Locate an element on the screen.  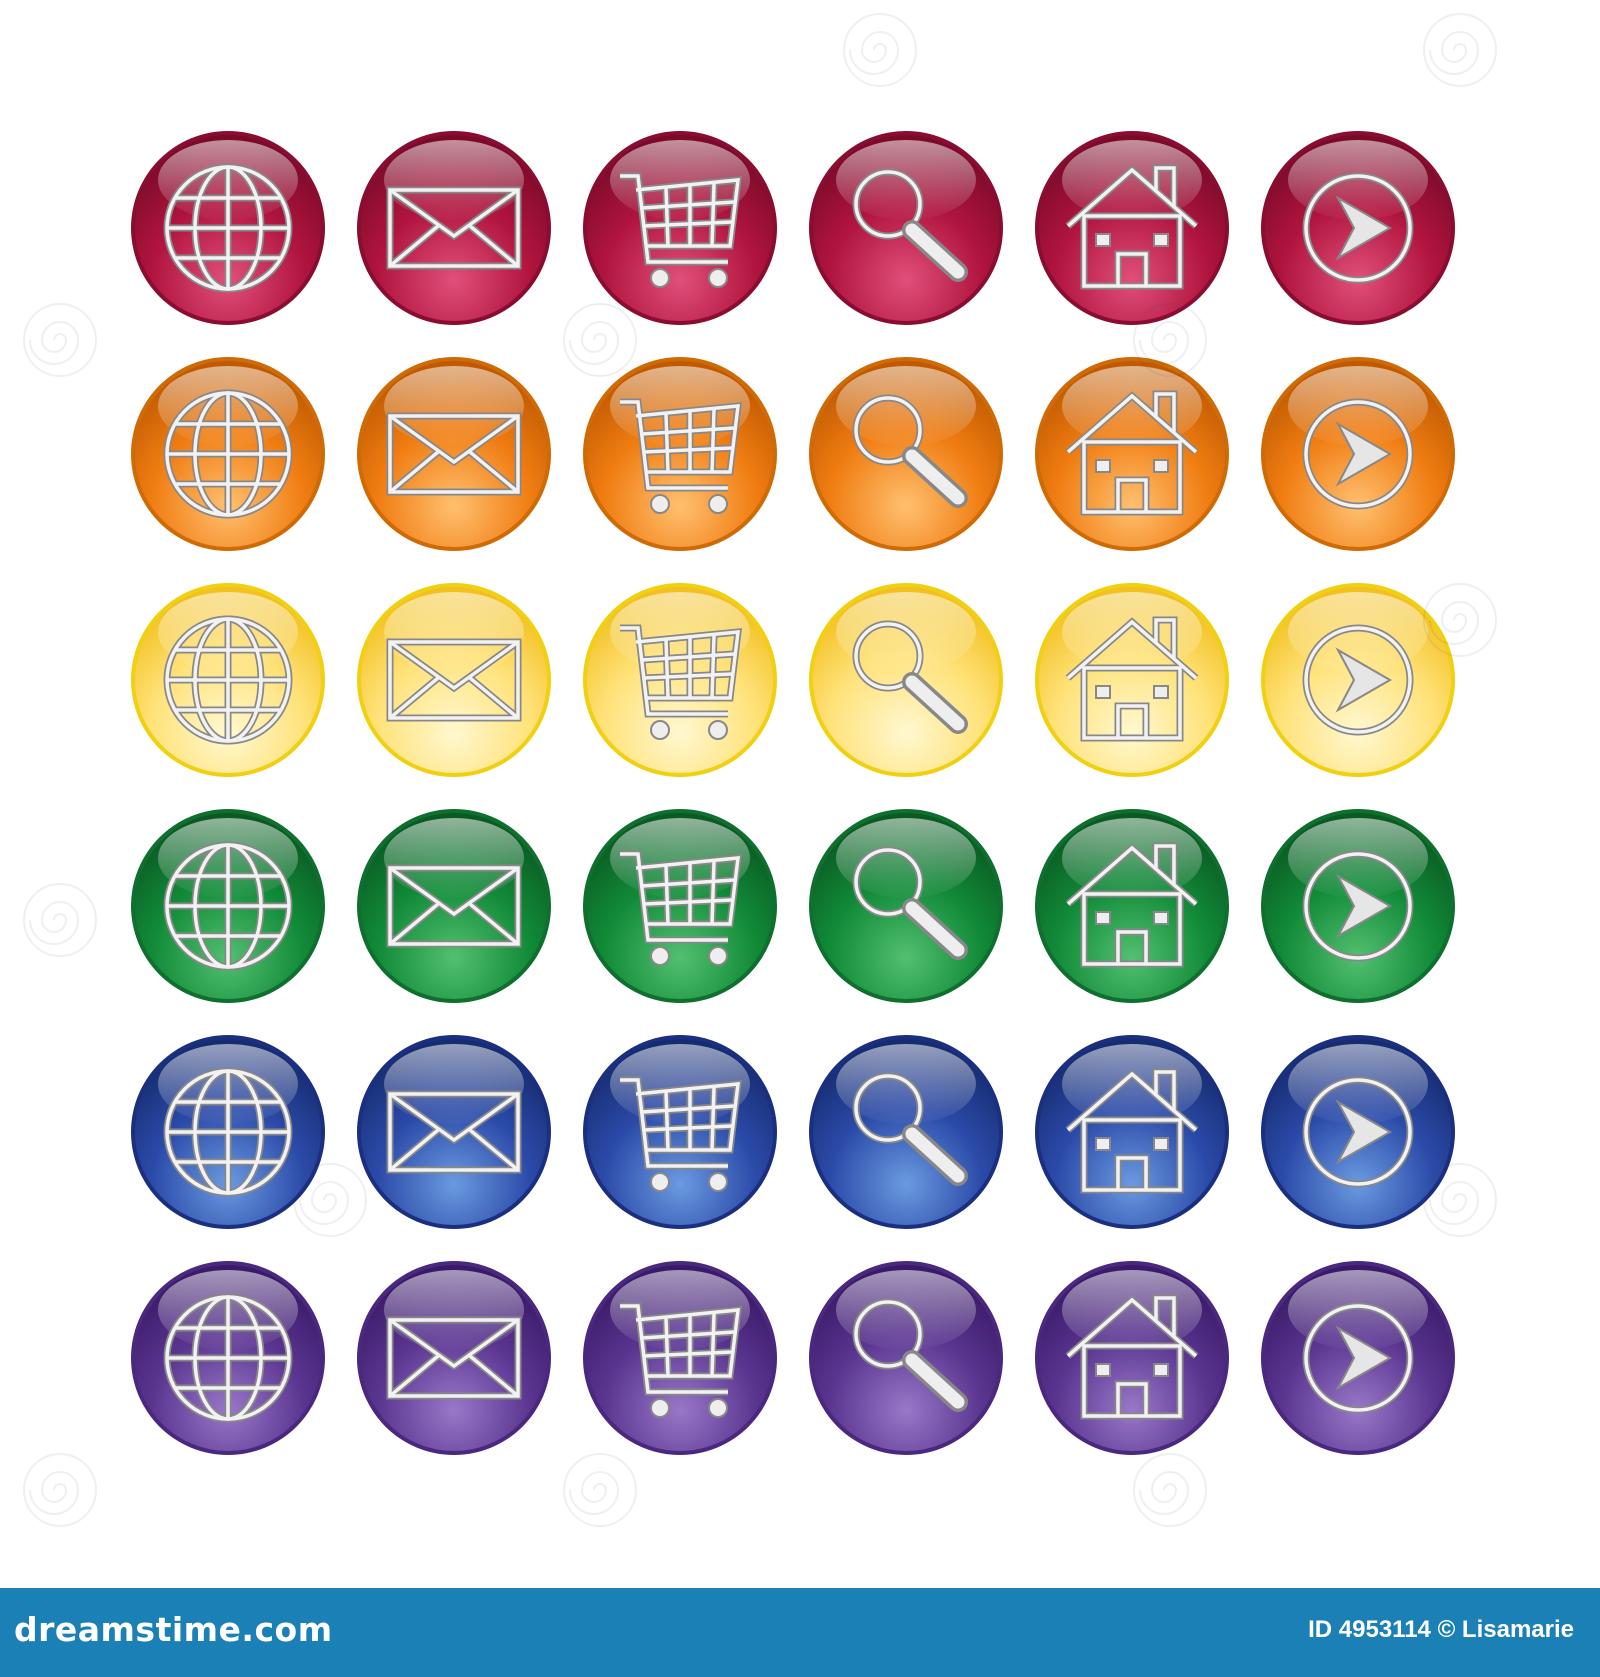
yellow-globe-button is located at coordinates (228, 680).